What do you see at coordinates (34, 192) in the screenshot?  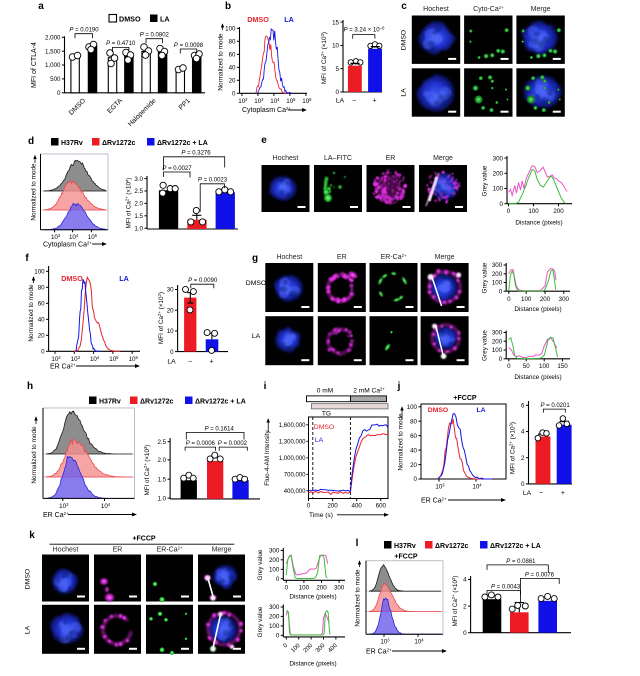 I see `svg-text: Normalized to mode` at bounding box center [34, 192].